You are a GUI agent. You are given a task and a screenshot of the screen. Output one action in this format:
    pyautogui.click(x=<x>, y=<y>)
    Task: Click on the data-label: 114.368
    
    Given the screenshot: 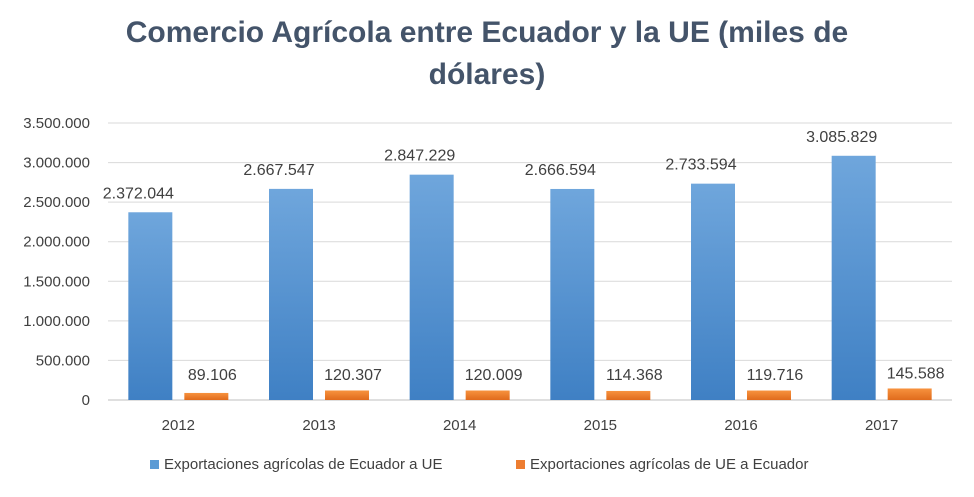 What is the action you would take?
    pyautogui.click(x=634, y=375)
    